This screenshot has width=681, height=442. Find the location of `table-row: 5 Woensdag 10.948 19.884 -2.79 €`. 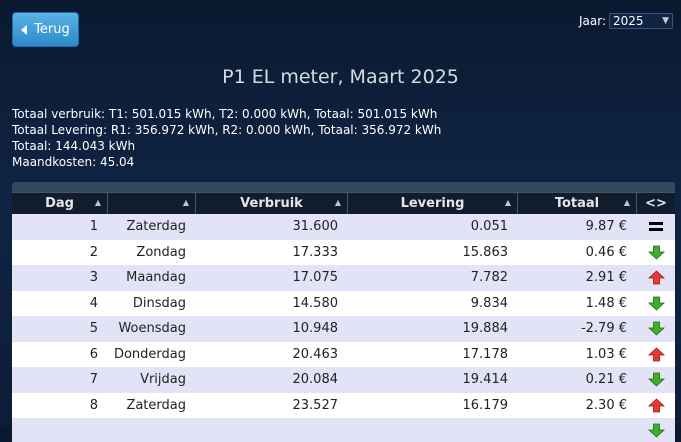

table-row: 5 Woensdag 10.948 19.884 -2.79 € is located at coordinates (343, 329).